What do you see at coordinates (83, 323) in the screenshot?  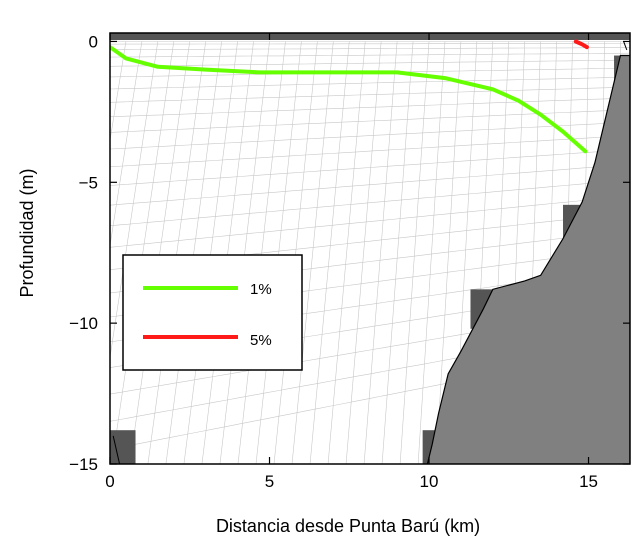 I see `y-tick-label: −10` at bounding box center [83, 323].